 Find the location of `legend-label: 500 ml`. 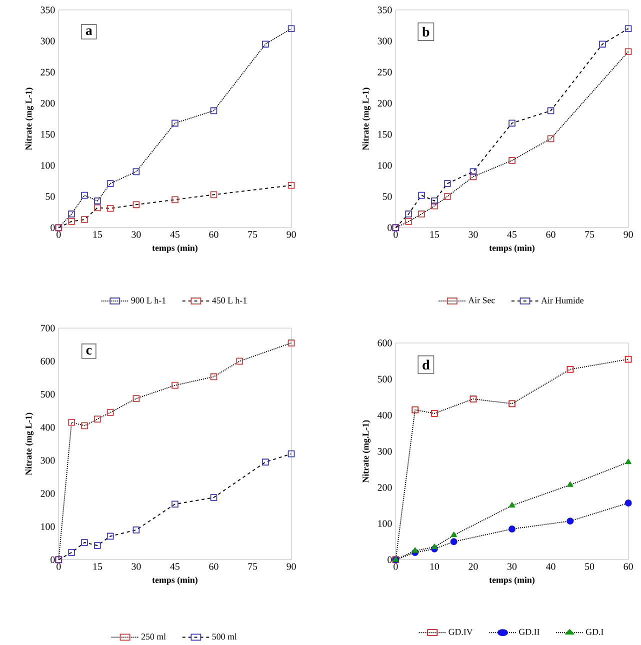

legend-label: 500 ml is located at coordinates (224, 636).